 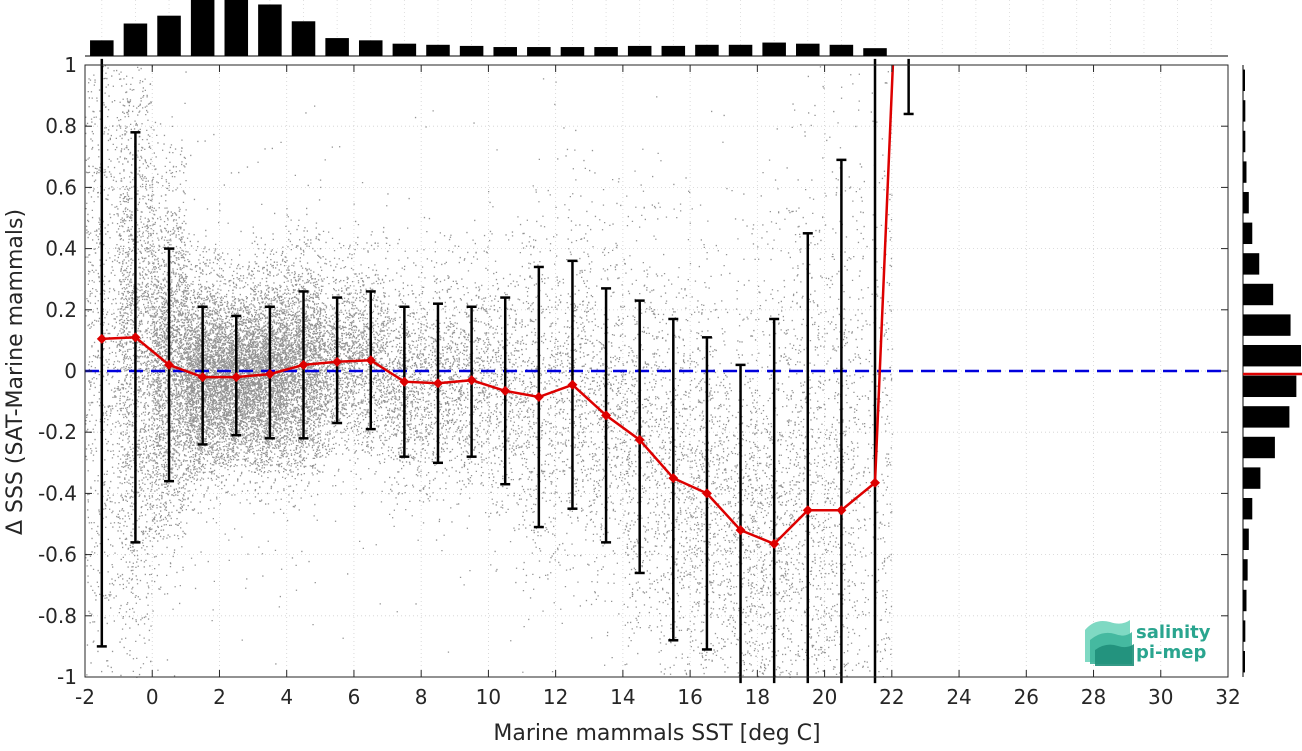 I want to click on y-tick-label-0: -1, so click(x=67, y=677).